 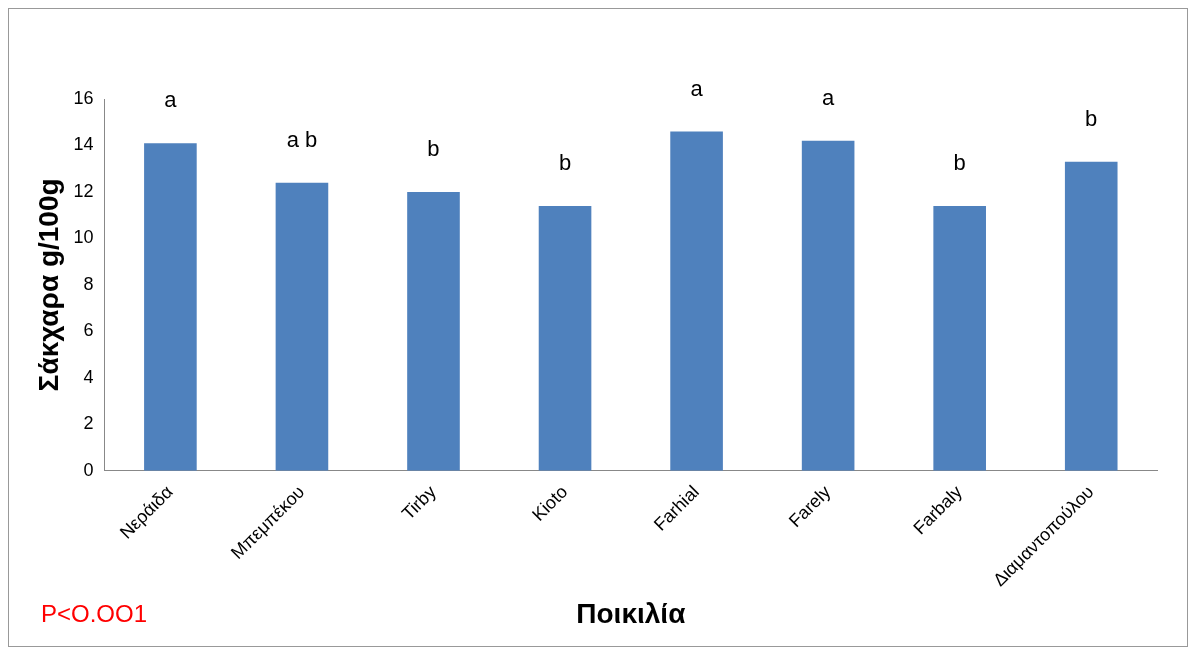 I want to click on y-tick-label: 2, so click(x=88, y=423).